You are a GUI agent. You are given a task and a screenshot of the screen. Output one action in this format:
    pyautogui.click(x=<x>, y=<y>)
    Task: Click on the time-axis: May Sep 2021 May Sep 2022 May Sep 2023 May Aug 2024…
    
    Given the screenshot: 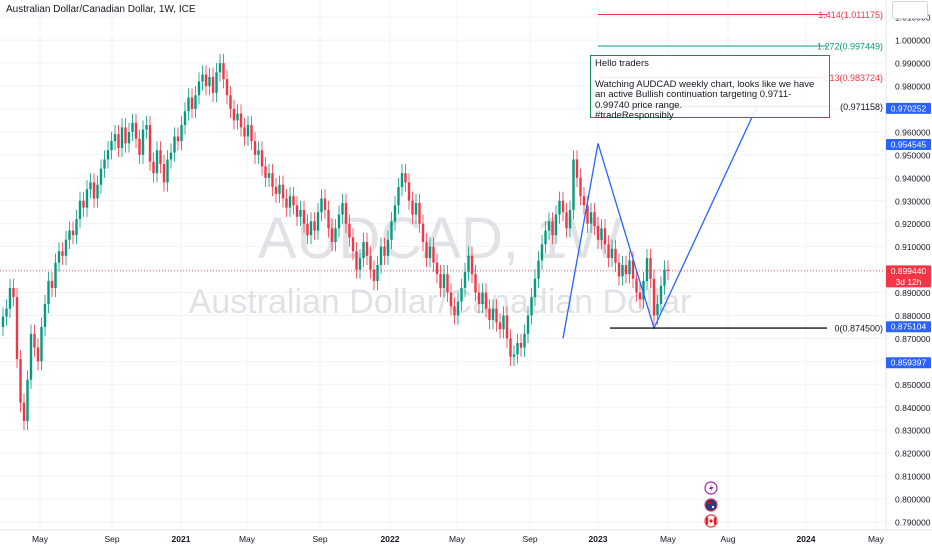 What is the action you would take?
    pyautogui.click(x=466, y=536)
    